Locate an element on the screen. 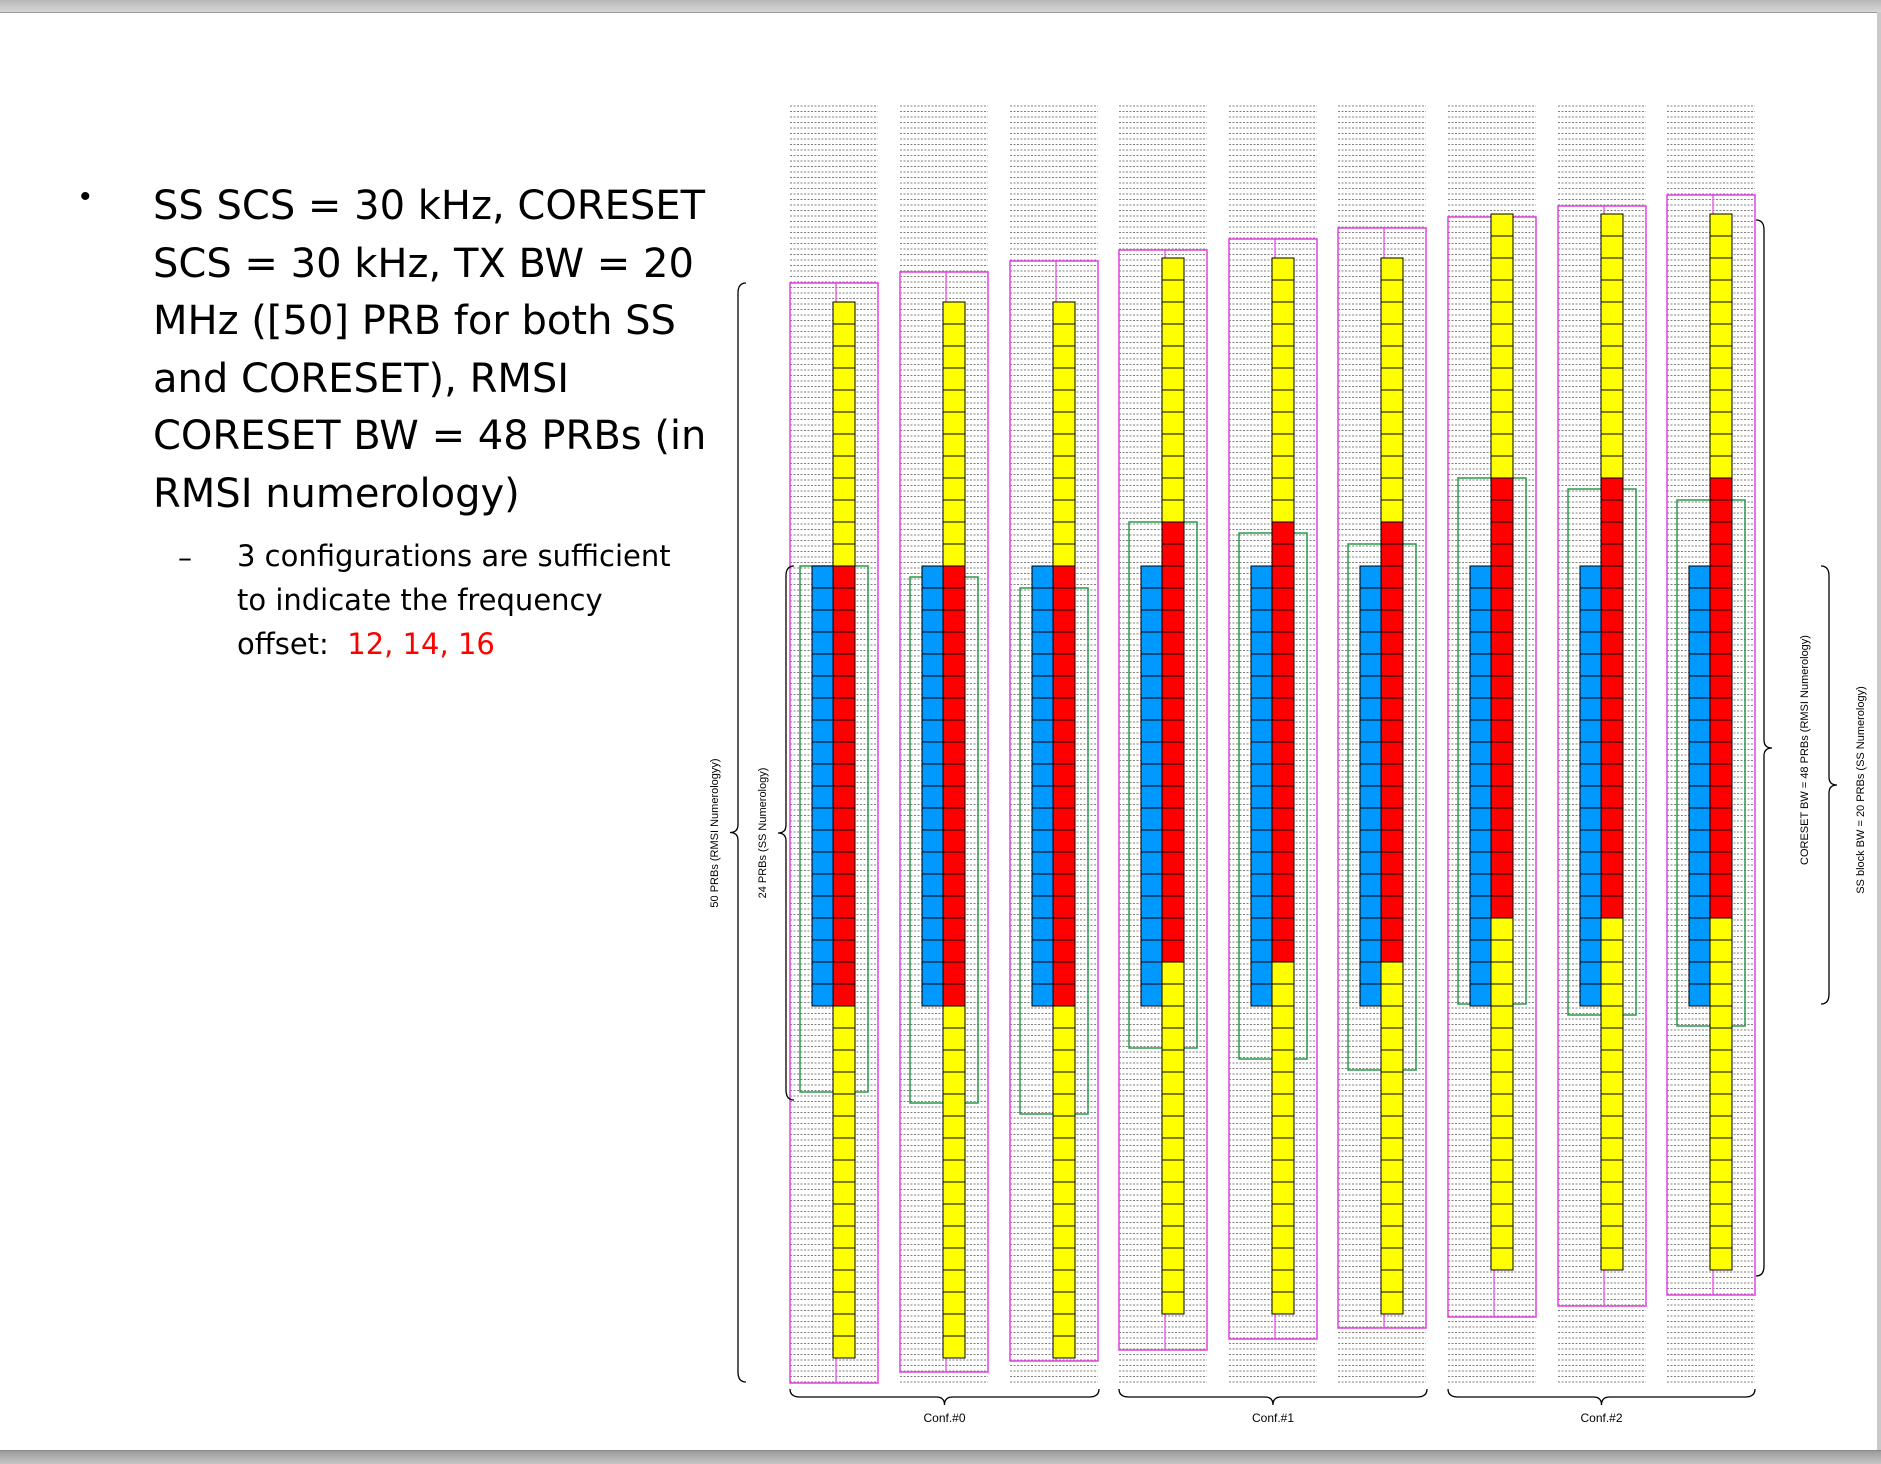  label-coreset-bw: CORESET BW = 48 PRBs (RMSI Numerology) is located at coordinates (1805, 750).